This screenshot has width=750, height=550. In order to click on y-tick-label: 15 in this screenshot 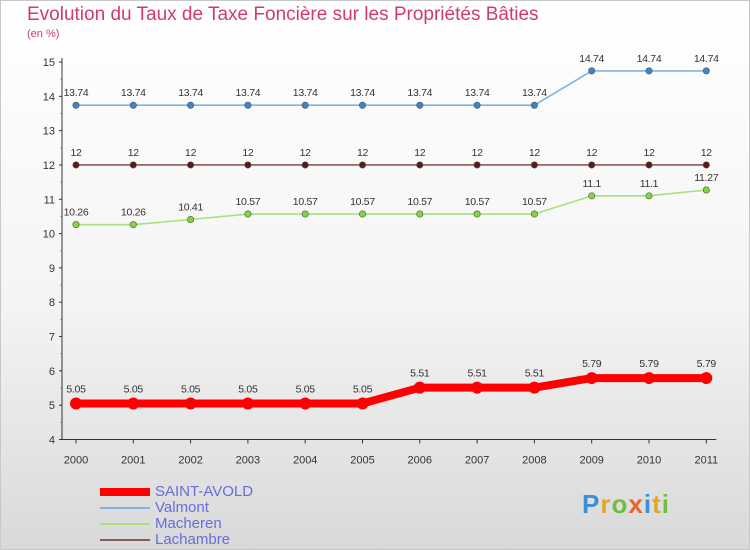, I will do `click(49, 63)`.